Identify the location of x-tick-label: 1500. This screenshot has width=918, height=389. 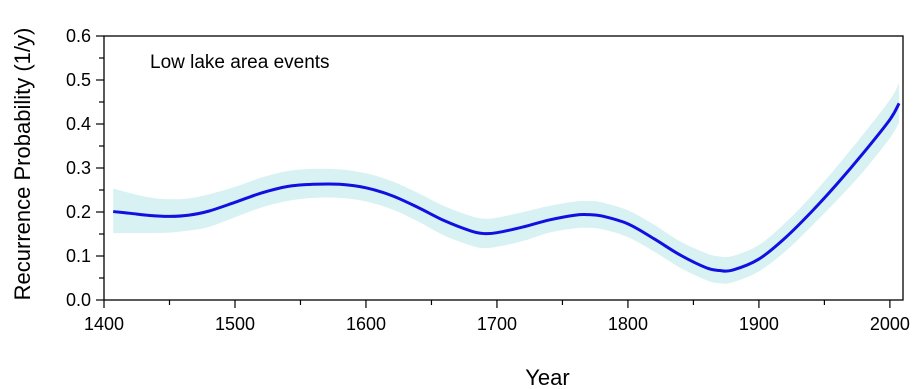
(235, 324).